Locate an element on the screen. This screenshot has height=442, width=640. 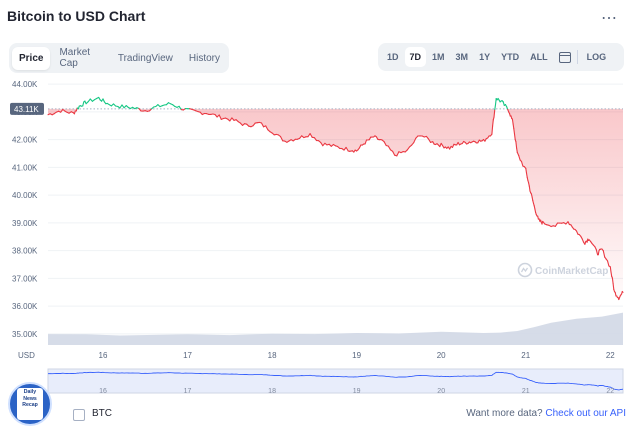
btc-checkbox is located at coordinates (79, 415).